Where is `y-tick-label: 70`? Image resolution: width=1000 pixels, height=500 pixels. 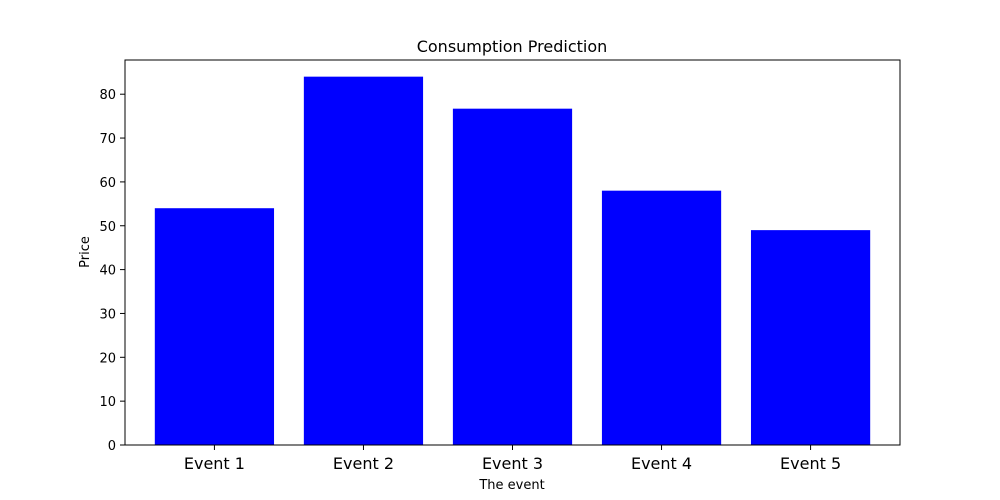
y-tick-label: 70 is located at coordinates (107, 139).